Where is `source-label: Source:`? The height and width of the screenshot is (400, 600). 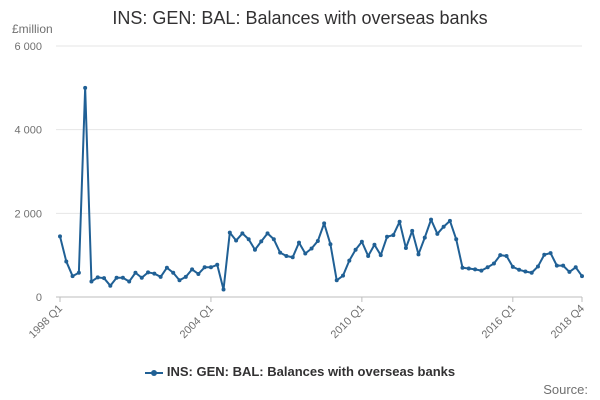 source-label: Source: is located at coordinates (565, 389).